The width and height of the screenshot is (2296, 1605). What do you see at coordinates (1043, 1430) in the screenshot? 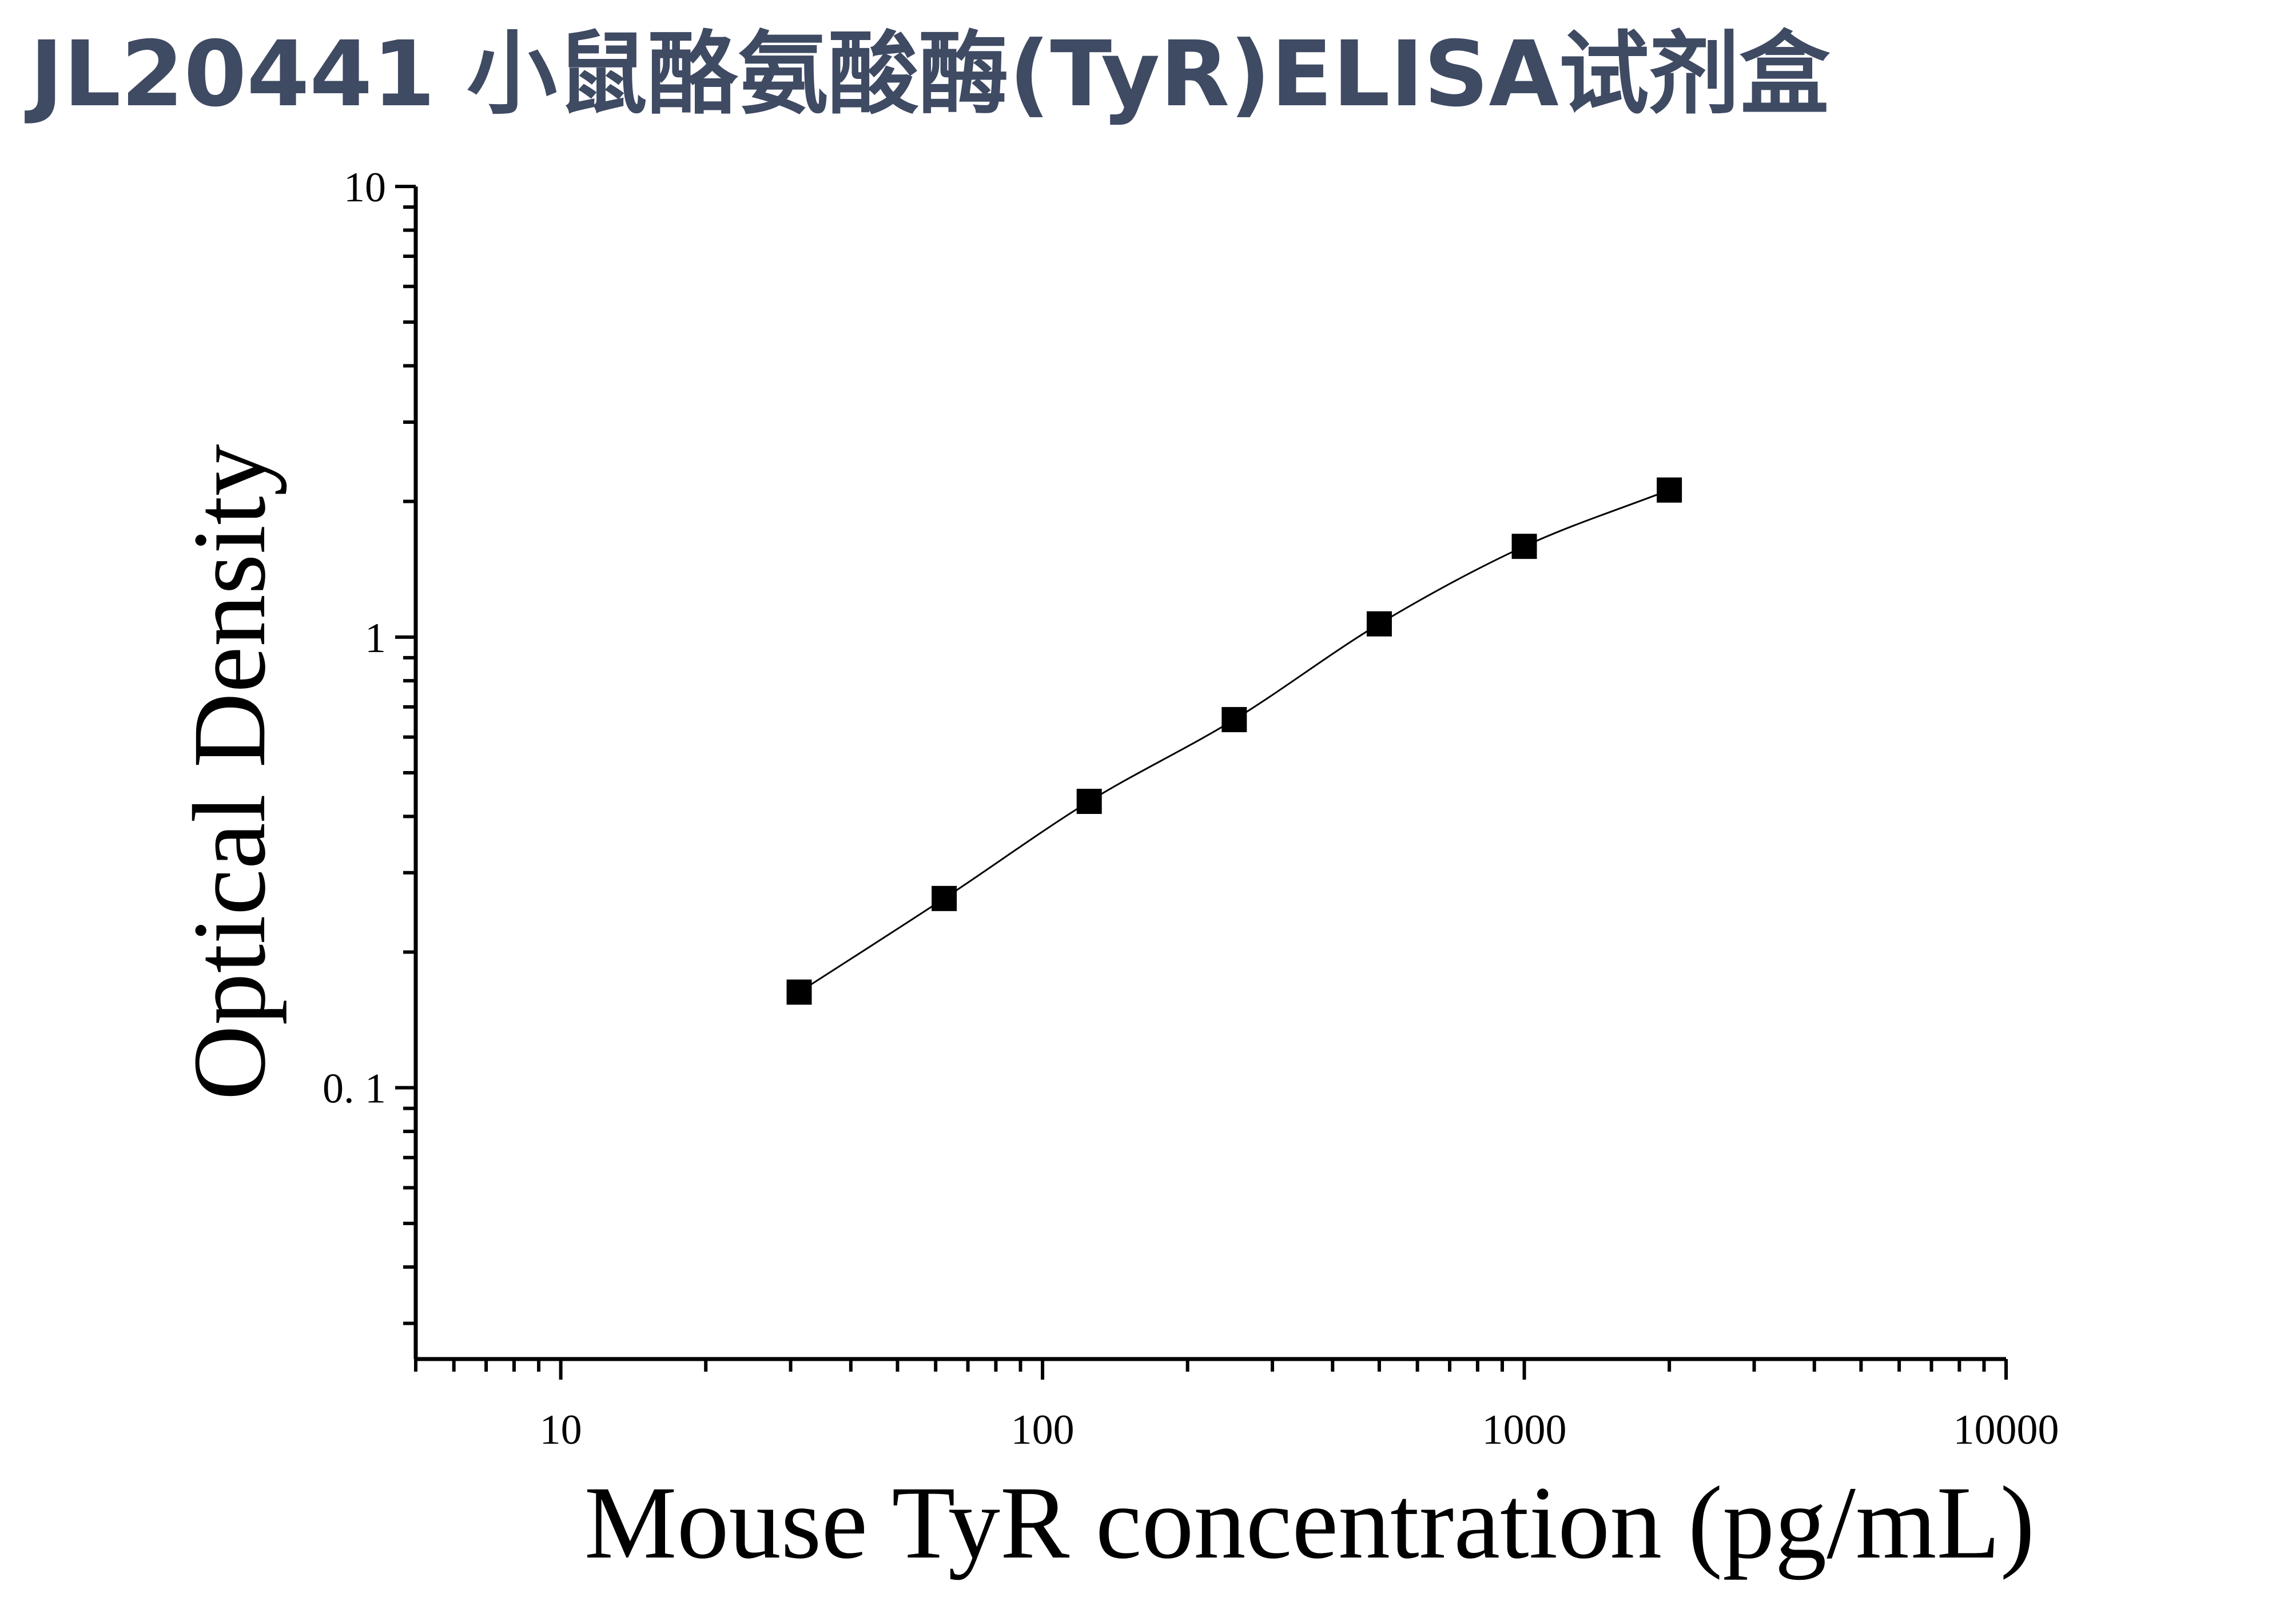
I see `x-tick-label: 100` at bounding box center [1043, 1430].